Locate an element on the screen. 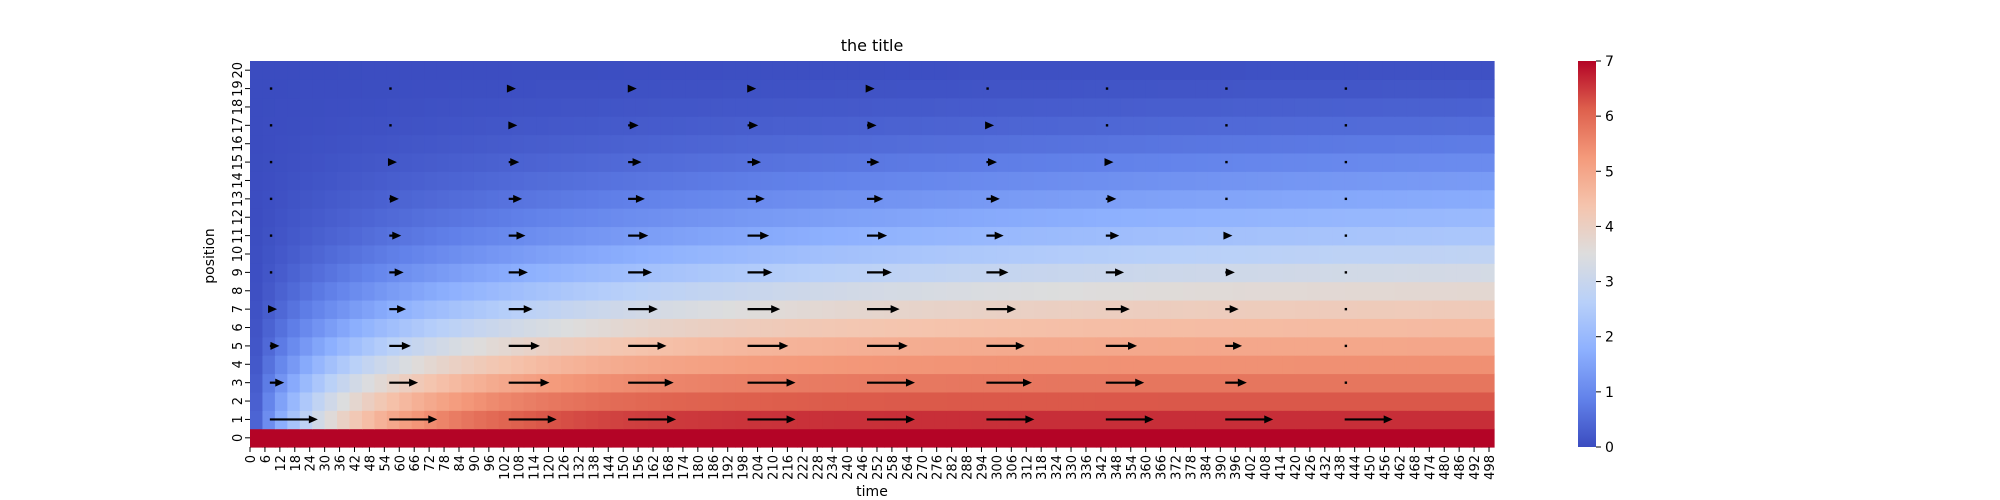  x-tick-label: 102 is located at coordinates (505, 467).